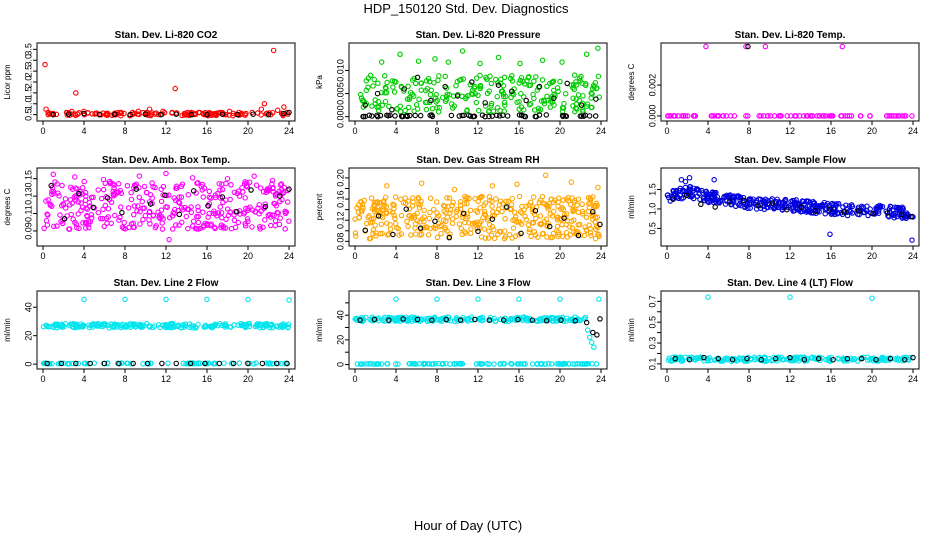 This screenshot has width=936, height=545. I want to click on x-tick-label: 0, so click(354, 379).